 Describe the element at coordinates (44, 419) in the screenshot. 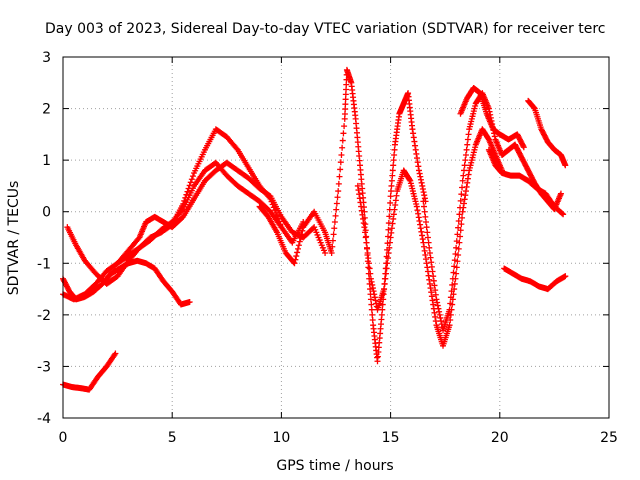

I see `y-tick-label: -4` at that location.